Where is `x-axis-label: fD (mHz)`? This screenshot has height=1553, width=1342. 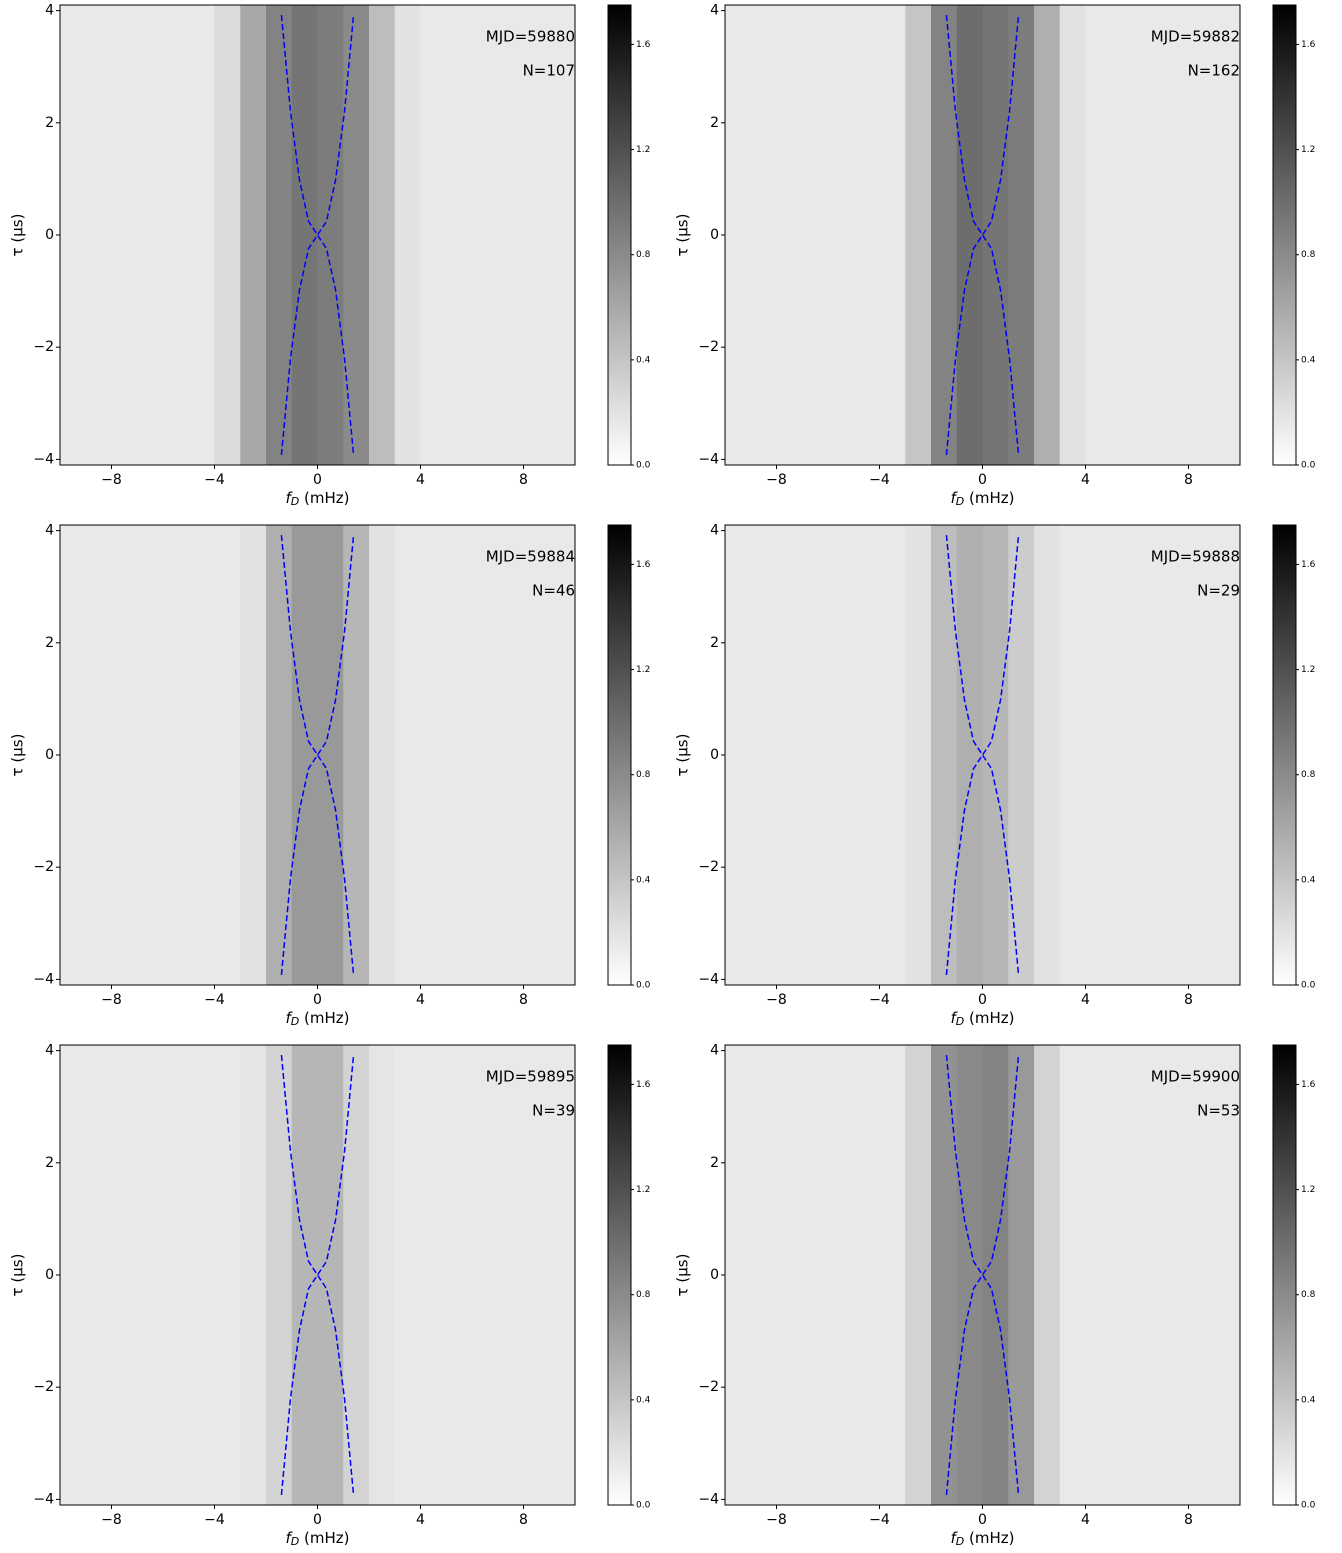 x-axis-label: fD (mHz) is located at coordinates (982, 499).